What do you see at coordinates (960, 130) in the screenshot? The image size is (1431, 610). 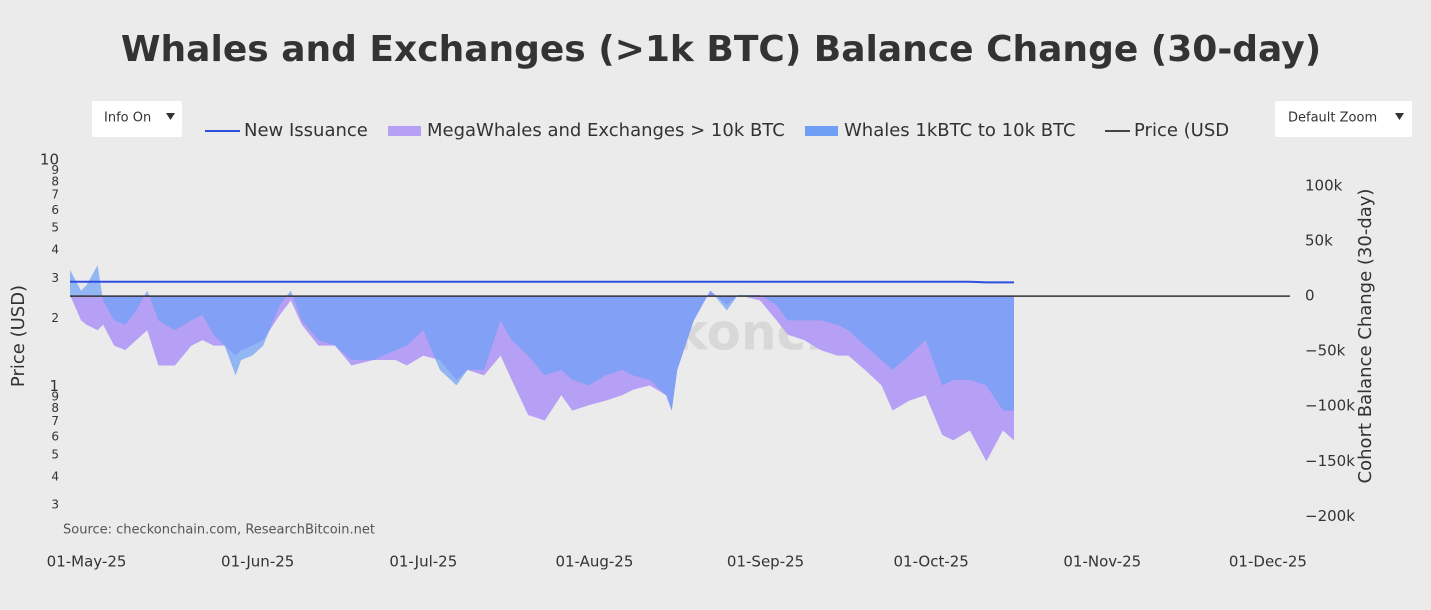 I see `legend-label: Whales 1kBTC to 10k BTC` at bounding box center [960, 130].